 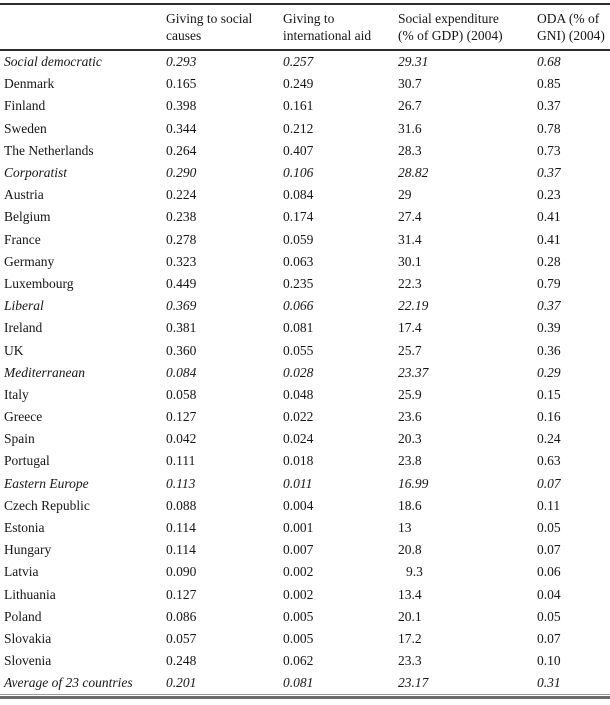 I want to click on cell-value: 0.85, so click(x=549, y=84).